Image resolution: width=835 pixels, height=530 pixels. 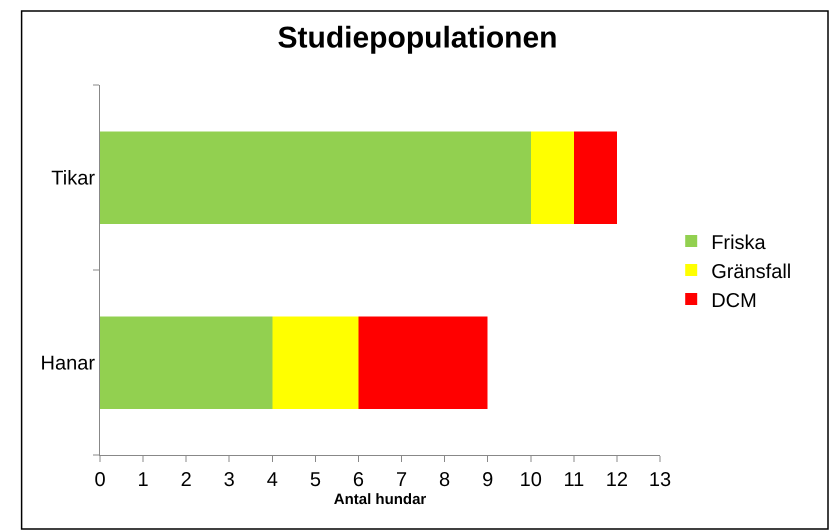 I want to click on chart-title: Studiepopulationen, so click(x=418, y=38).